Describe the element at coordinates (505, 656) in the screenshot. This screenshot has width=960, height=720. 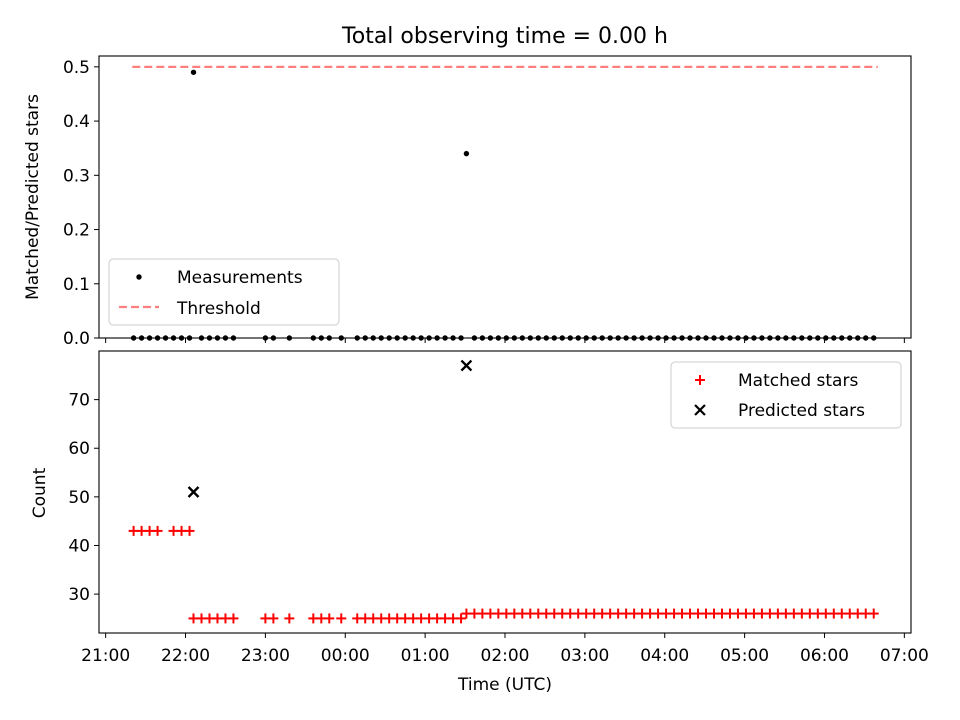
I see `bottom-x-tick-label: 02:00` at that location.